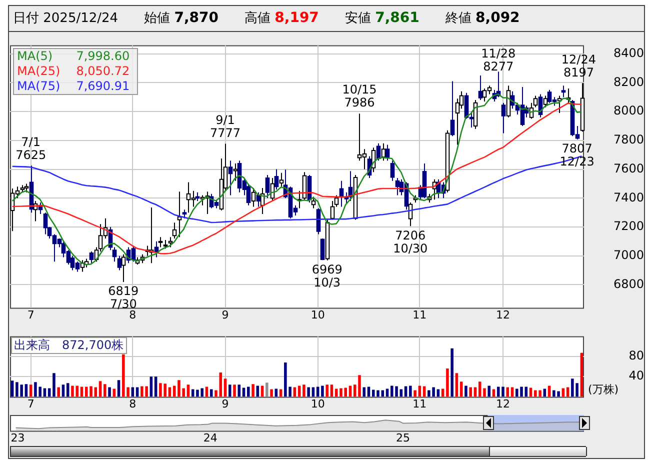  Describe the element at coordinates (628, 168) in the screenshot. I see `y-tick-label: 7600` at that location.